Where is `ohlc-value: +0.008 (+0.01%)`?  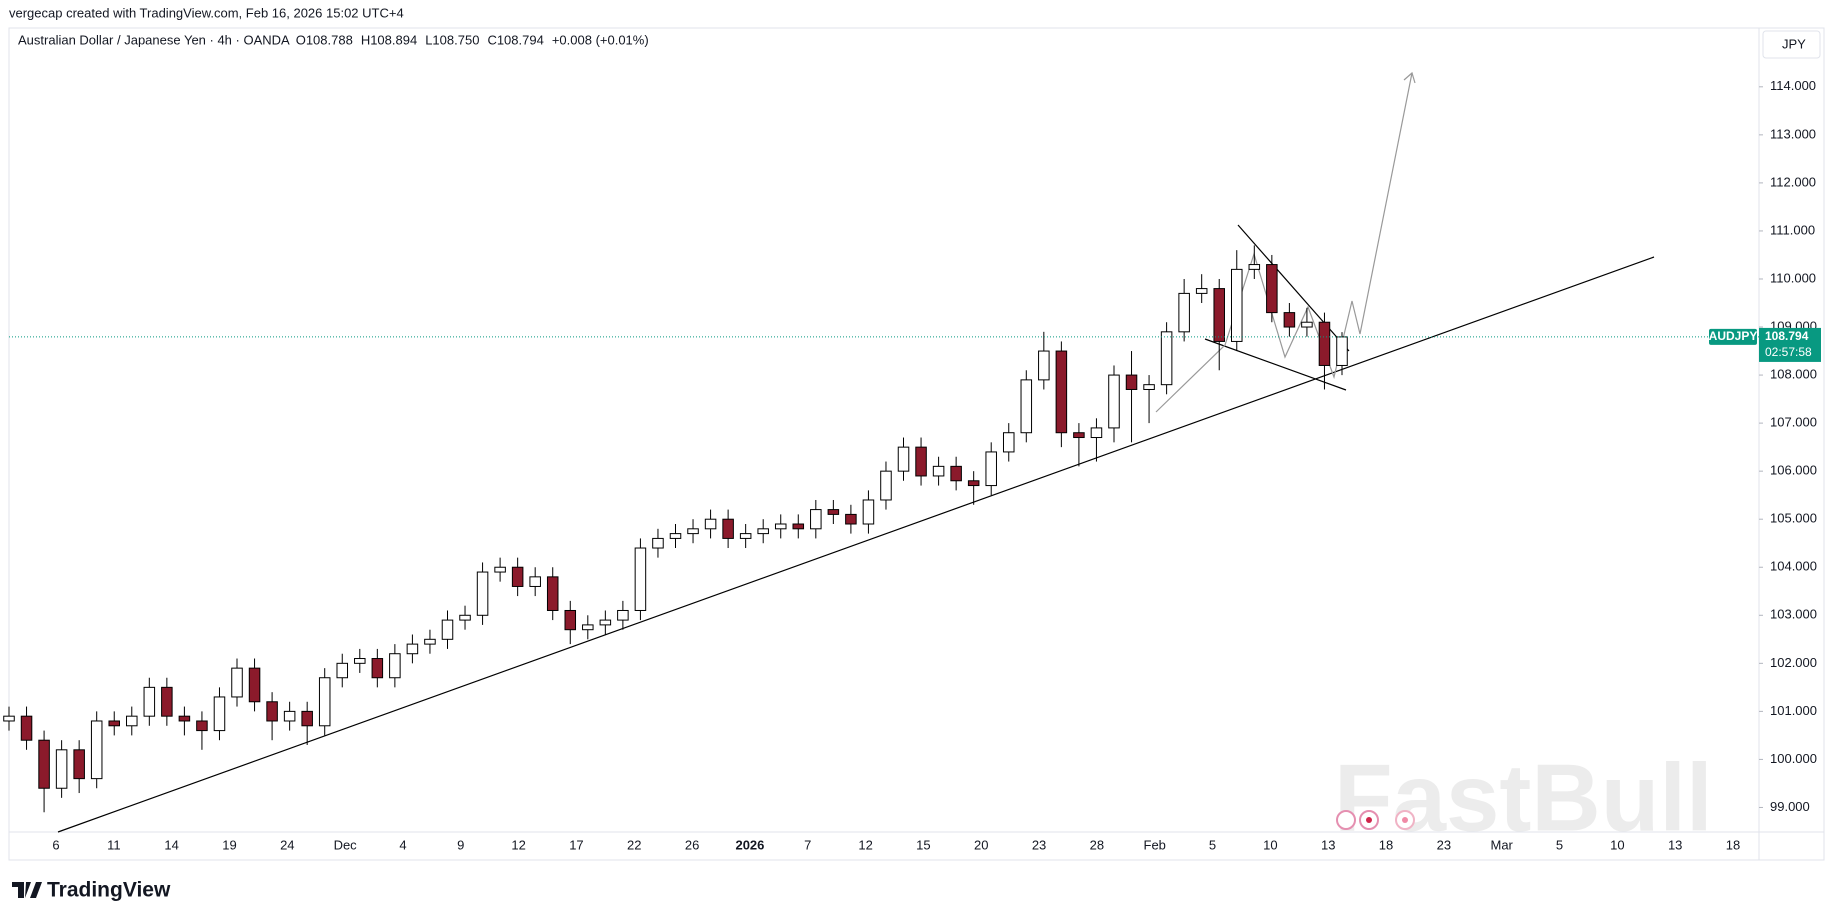 ohlc-value: +0.008 (+0.01%) is located at coordinates (600, 39).